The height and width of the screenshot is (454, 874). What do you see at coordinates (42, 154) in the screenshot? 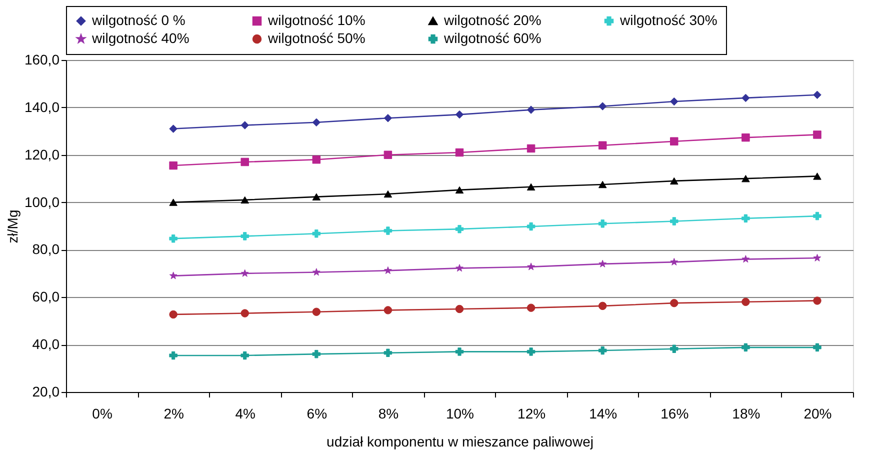
I see `y-tick-label: 120,0` at bounding box center [42, 154].